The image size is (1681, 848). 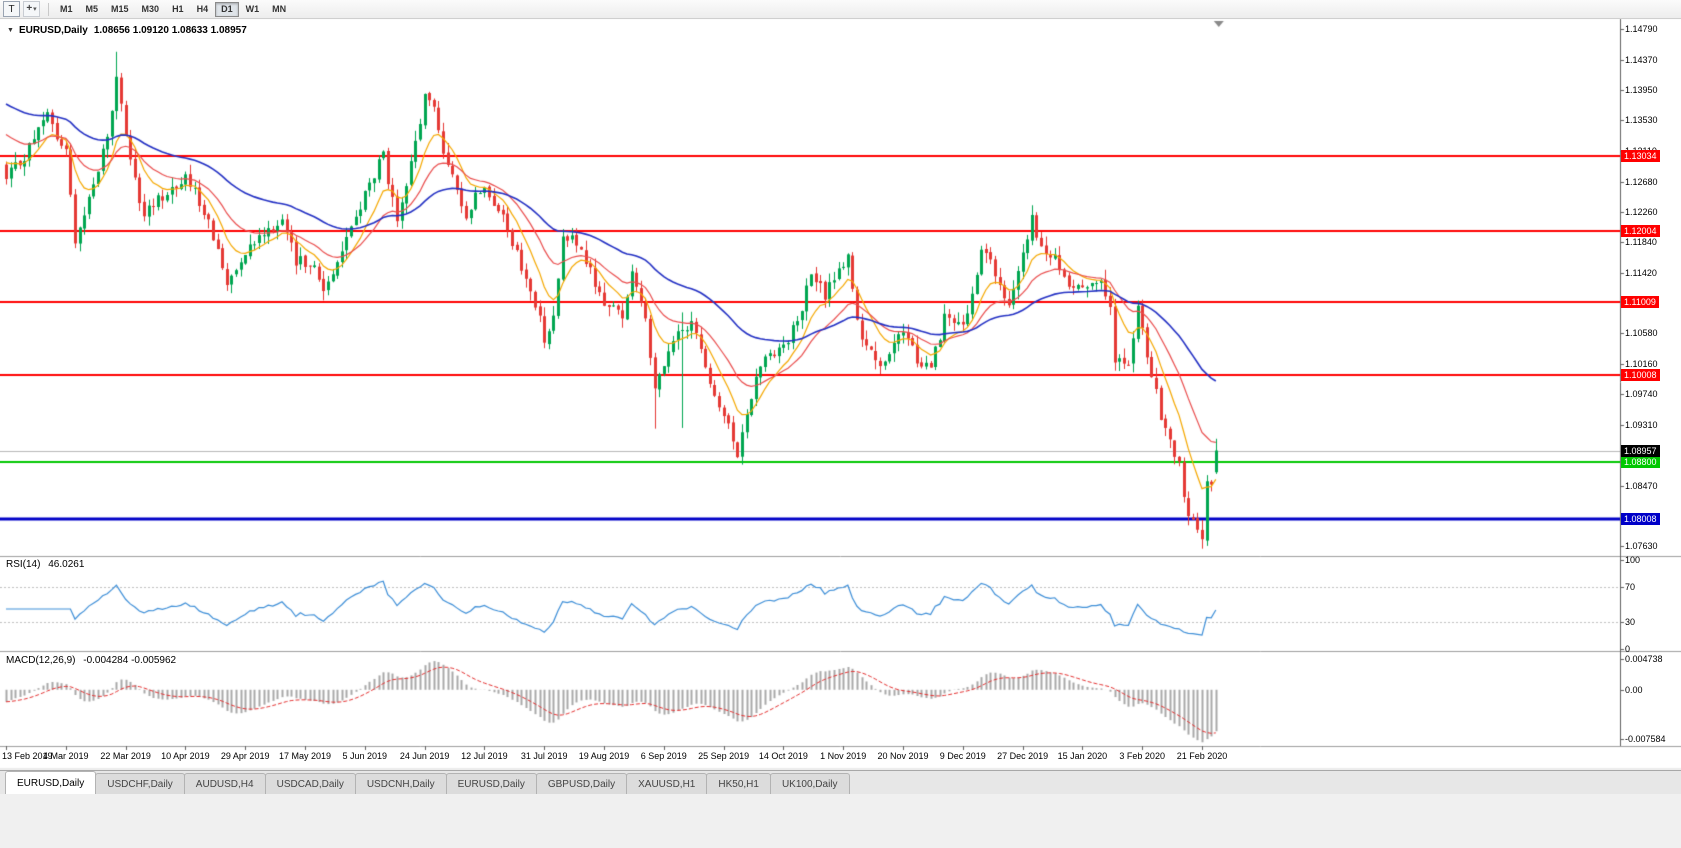 What do you see at coordinates (1641, 242) in the screenshot?
I see `price-axis-tick: 1.11840` at bounding box center [1641, 242].